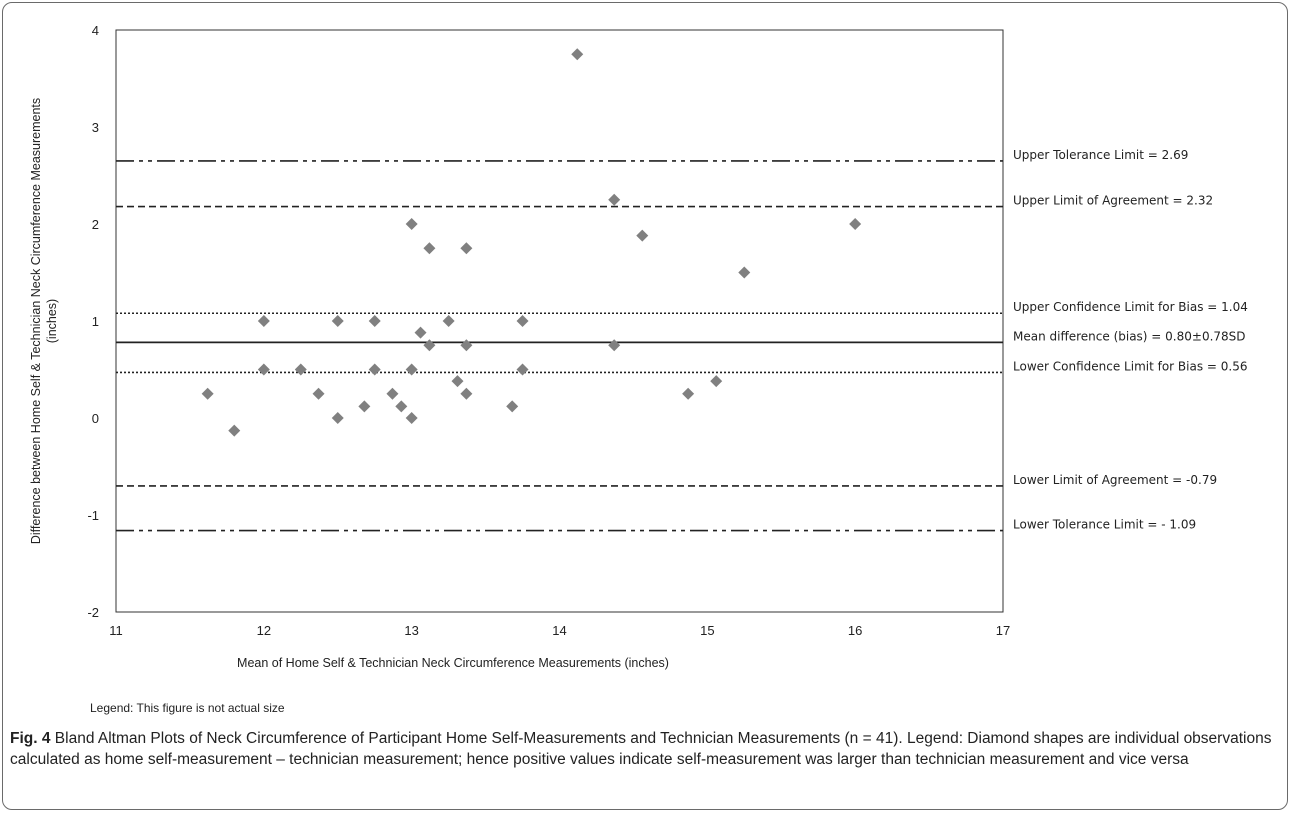 The height and width of the screenshot is (814, 1292). I want to click on x-tick-label: 17, so click(1003, 630).